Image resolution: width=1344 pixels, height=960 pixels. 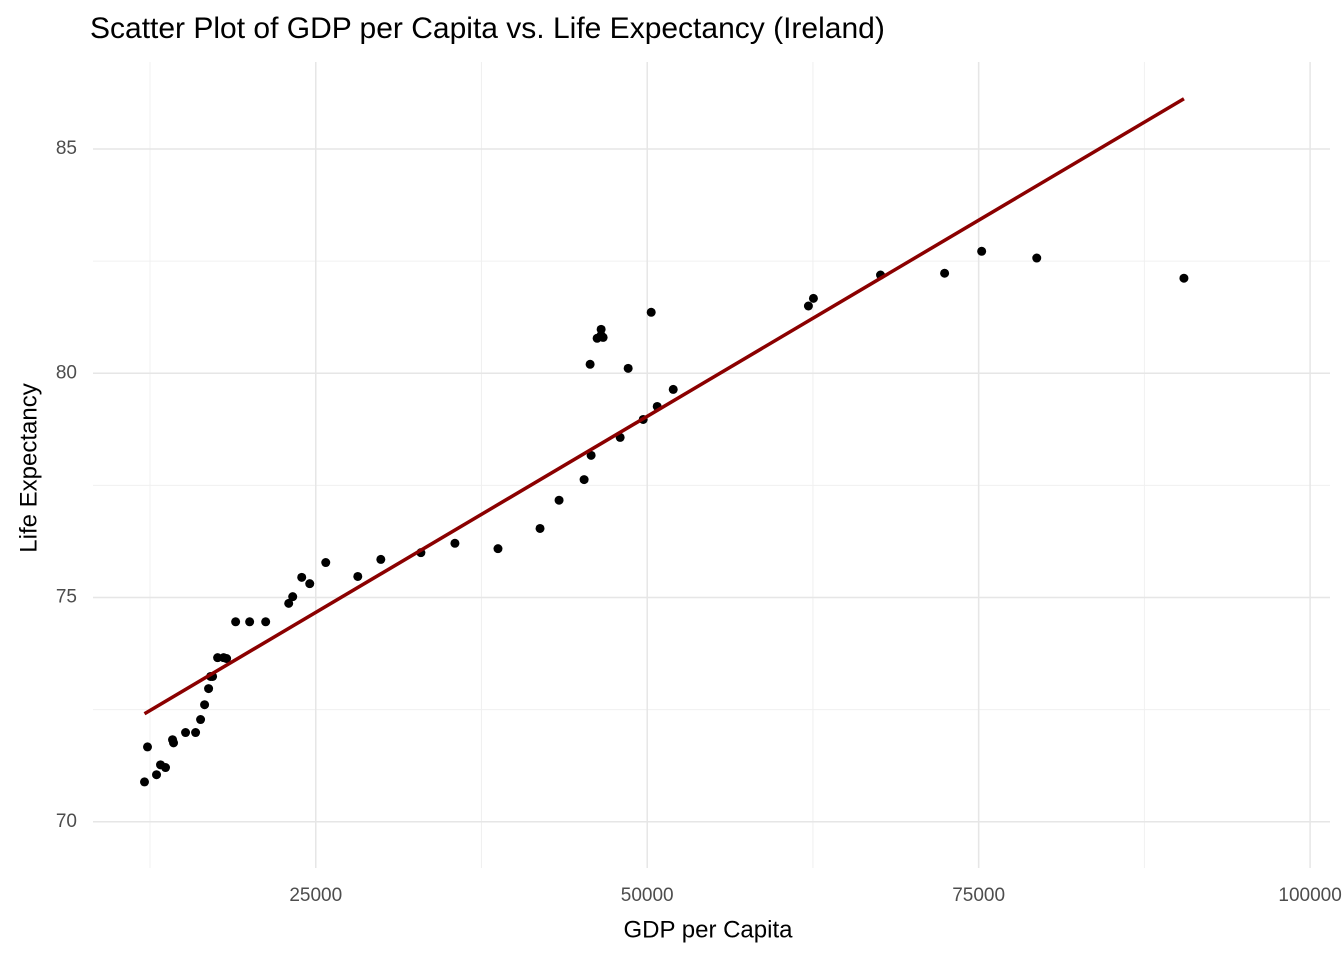 I want to click on x-tick-label: 50000, so click(x=647, y=895).